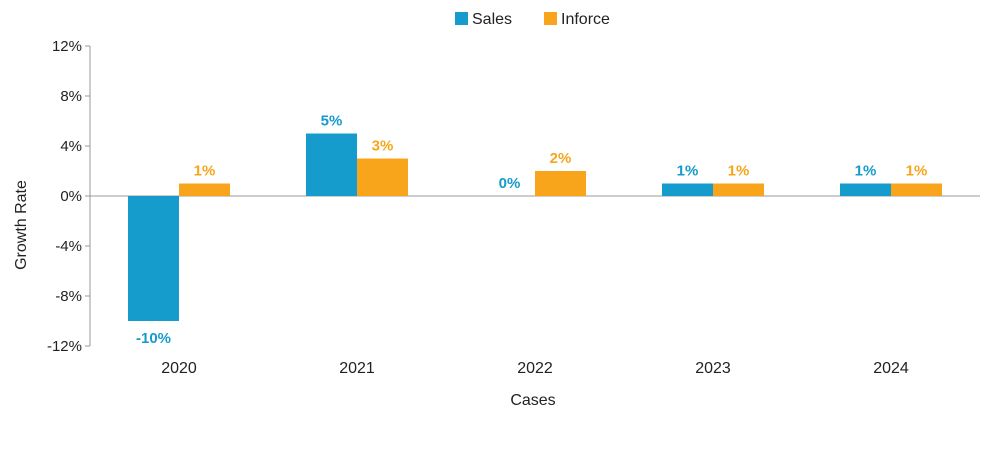  Describe the element at coordinates (535, 368) in the screenshot. I see `x-tick-label: 2022` at that location.